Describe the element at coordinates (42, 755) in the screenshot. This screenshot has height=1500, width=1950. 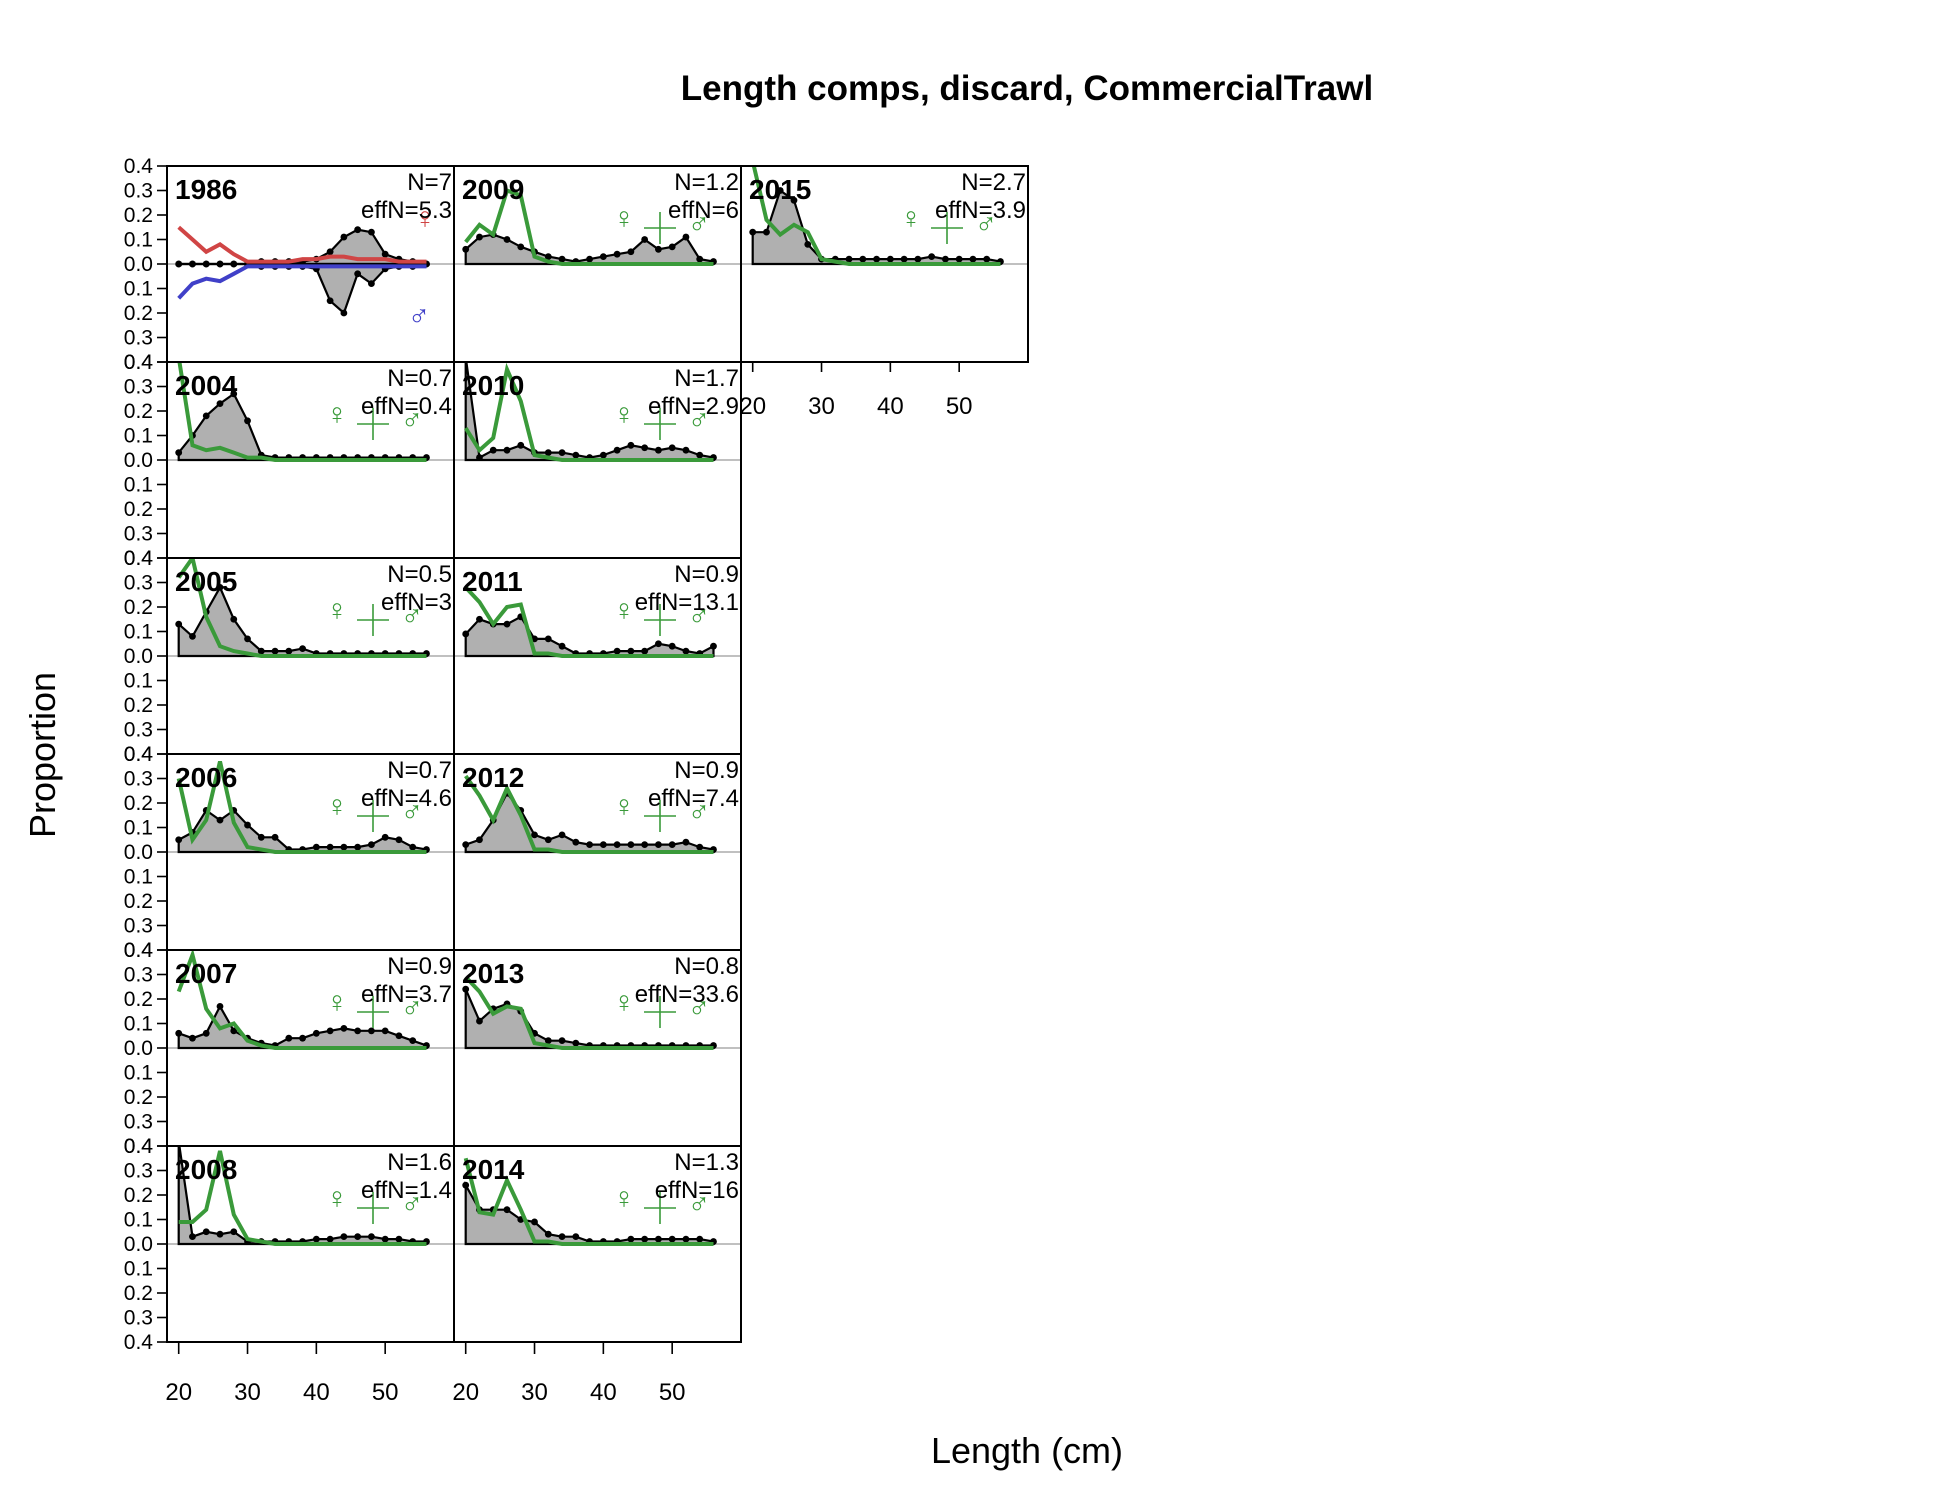
I see `y-axis-label: Proportion` at that location.